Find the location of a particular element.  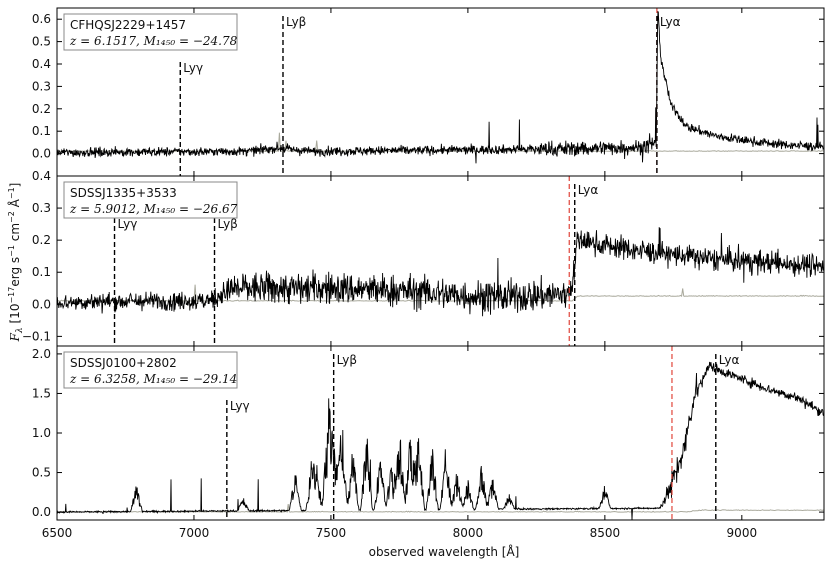

object-name: SDSSJ1335+3533 is located at coordinates (123, 193).